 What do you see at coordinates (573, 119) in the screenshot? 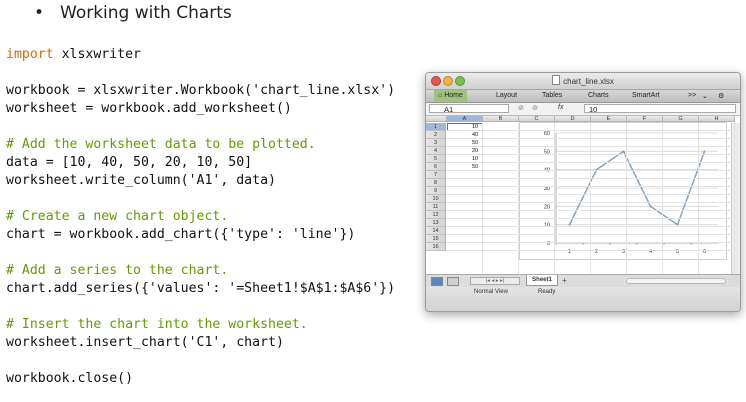
I see `column-header-d: D` at bounding box center [573, 119].